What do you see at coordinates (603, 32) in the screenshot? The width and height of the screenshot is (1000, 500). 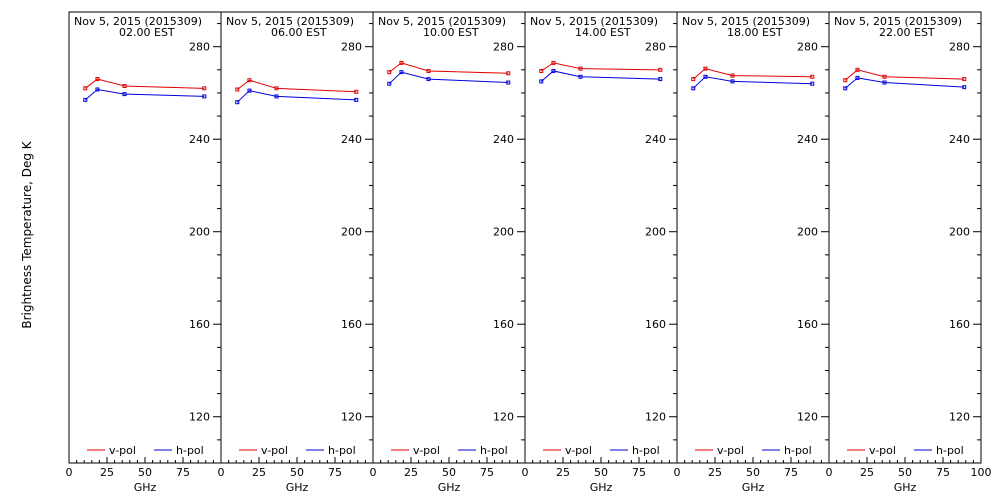 I see `panel-time: 14.00 EST` at bounding box center [603, 32].